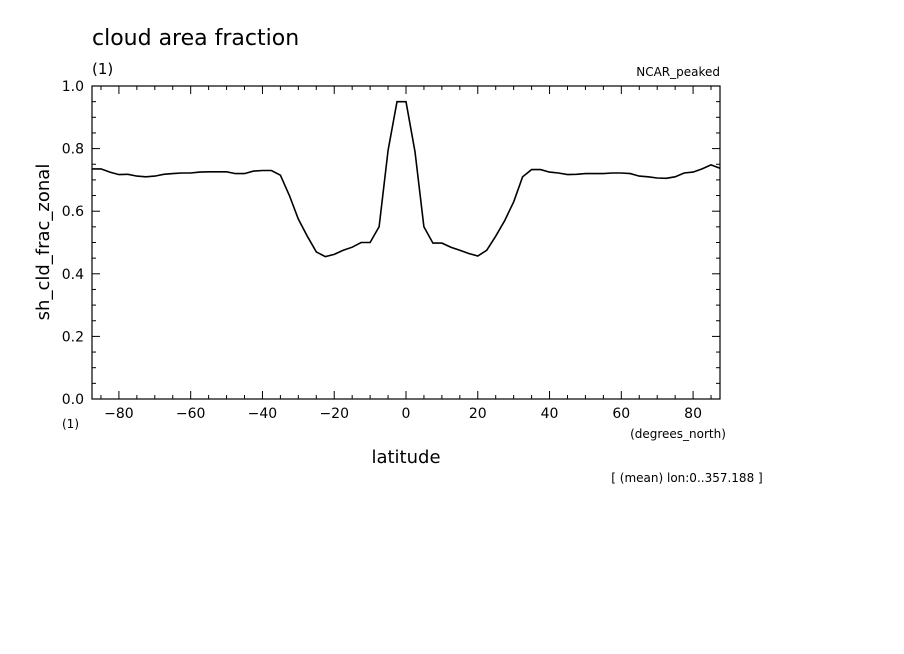 The image size is (904, 654). Describe the element at coordinates (693, 414) in the screenshot. I see `x-tick-label: 80` at that location.